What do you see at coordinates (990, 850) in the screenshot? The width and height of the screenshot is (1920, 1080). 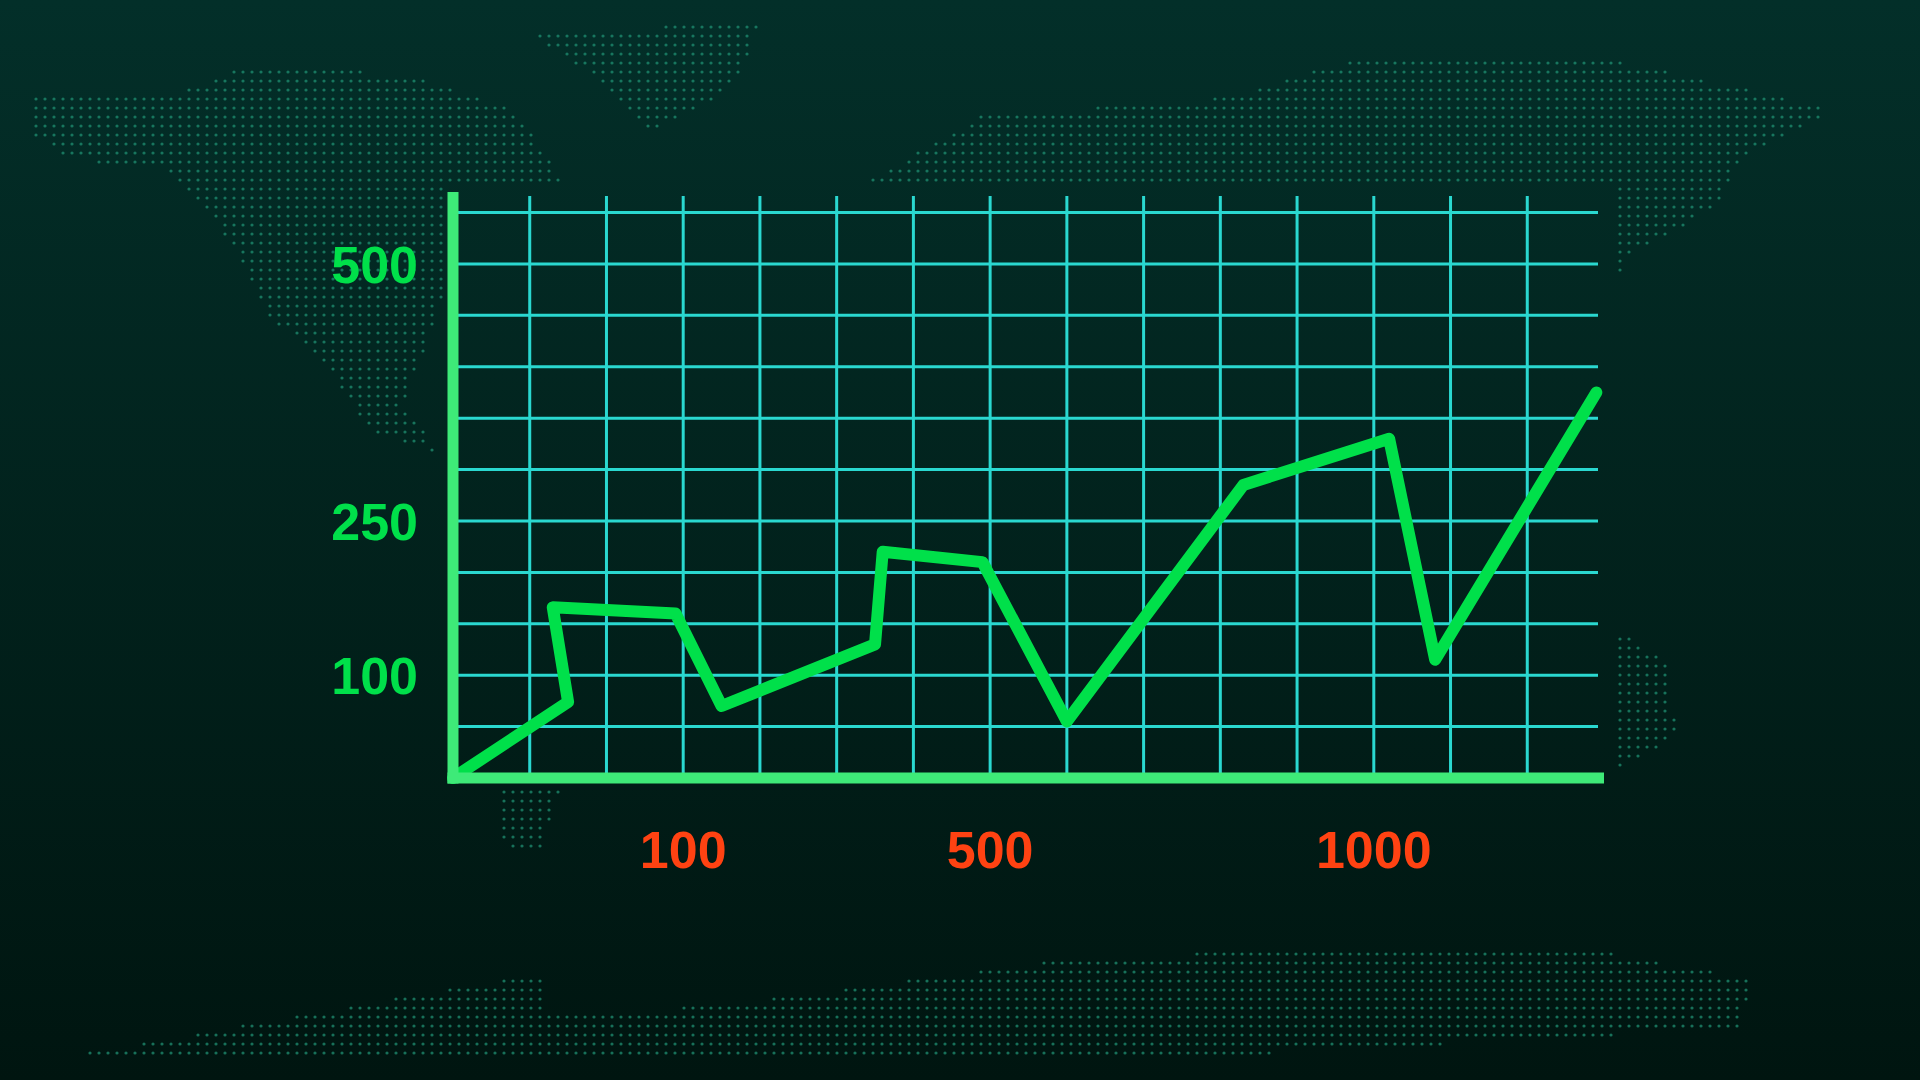 I see `x-tick-label: 500` at bounding box center [990, 850].